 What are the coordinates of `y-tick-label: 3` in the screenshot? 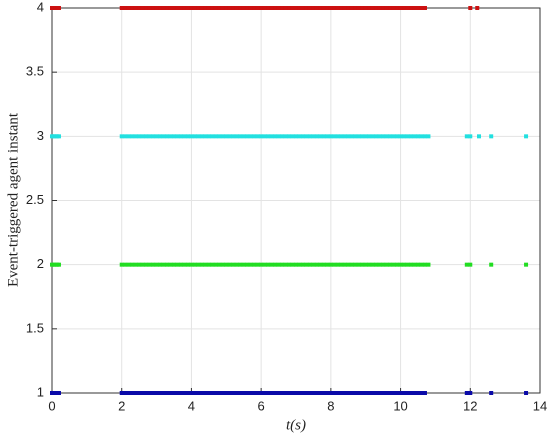 It's located at (40, 135).